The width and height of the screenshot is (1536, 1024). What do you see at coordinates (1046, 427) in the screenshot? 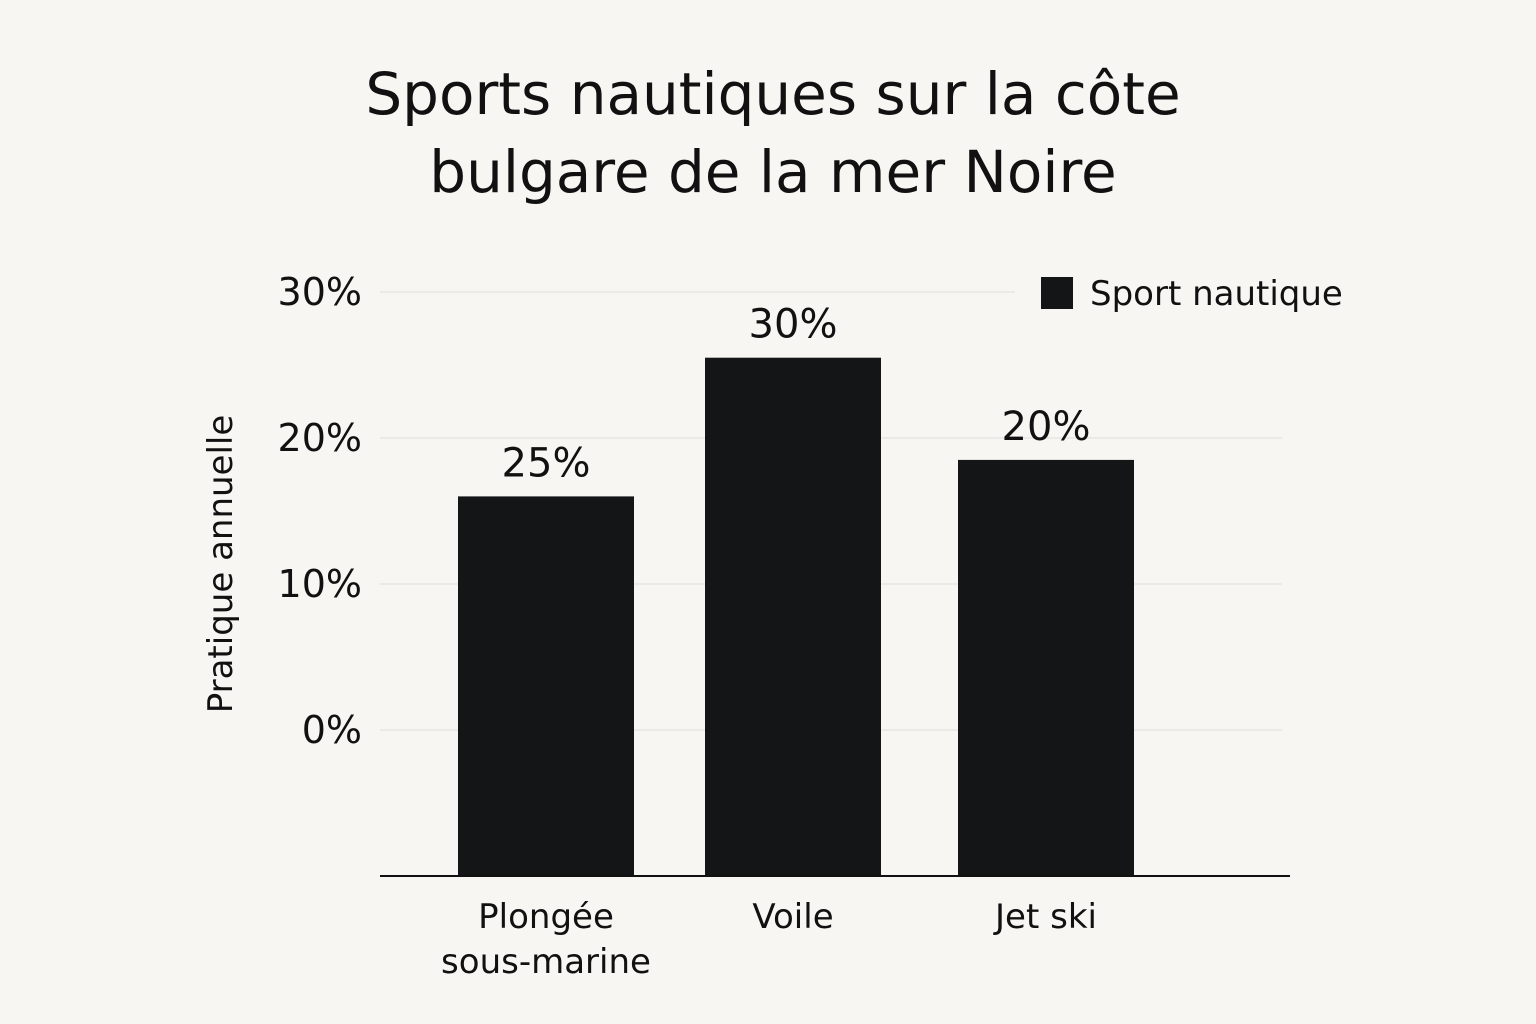
I see `data-label: 20%` at bounding box center [1046, 427].